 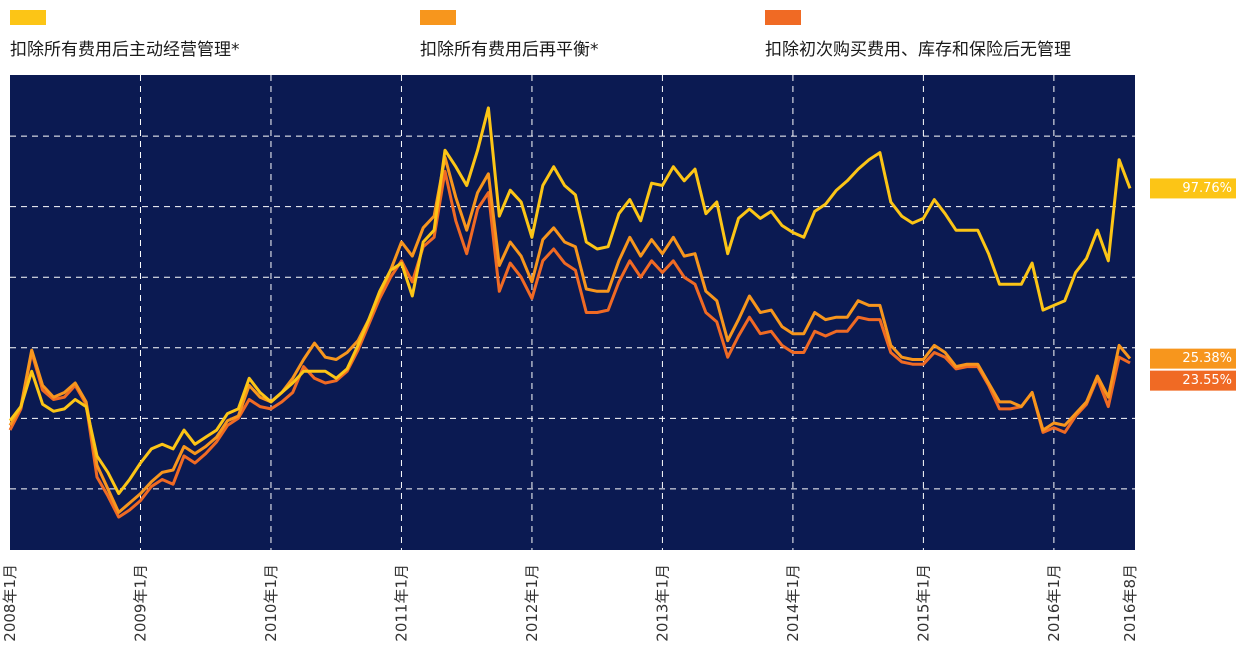 I want to click on x-tick-label: 2009年1月, so click(x=140, y=603).